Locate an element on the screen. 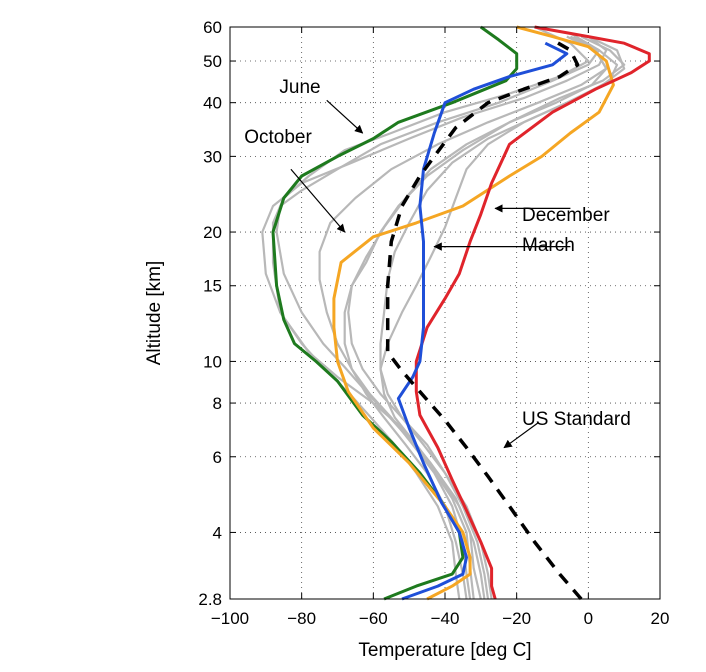  y-tick-label: 60 is located at coordinates (212, 27).